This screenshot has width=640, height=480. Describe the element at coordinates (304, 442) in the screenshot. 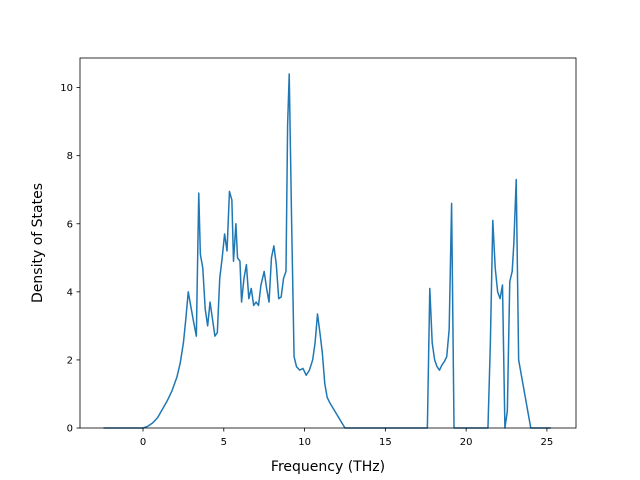

I see `x-tick-label: 10` at that location.